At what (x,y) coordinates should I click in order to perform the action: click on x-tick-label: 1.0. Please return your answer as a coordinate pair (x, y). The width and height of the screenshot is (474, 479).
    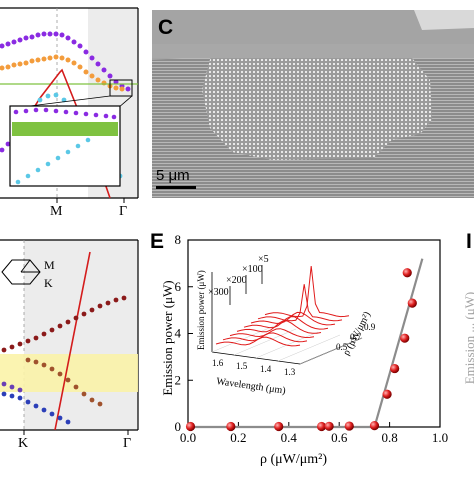
    Looking at the image, I should click on (440, 437).